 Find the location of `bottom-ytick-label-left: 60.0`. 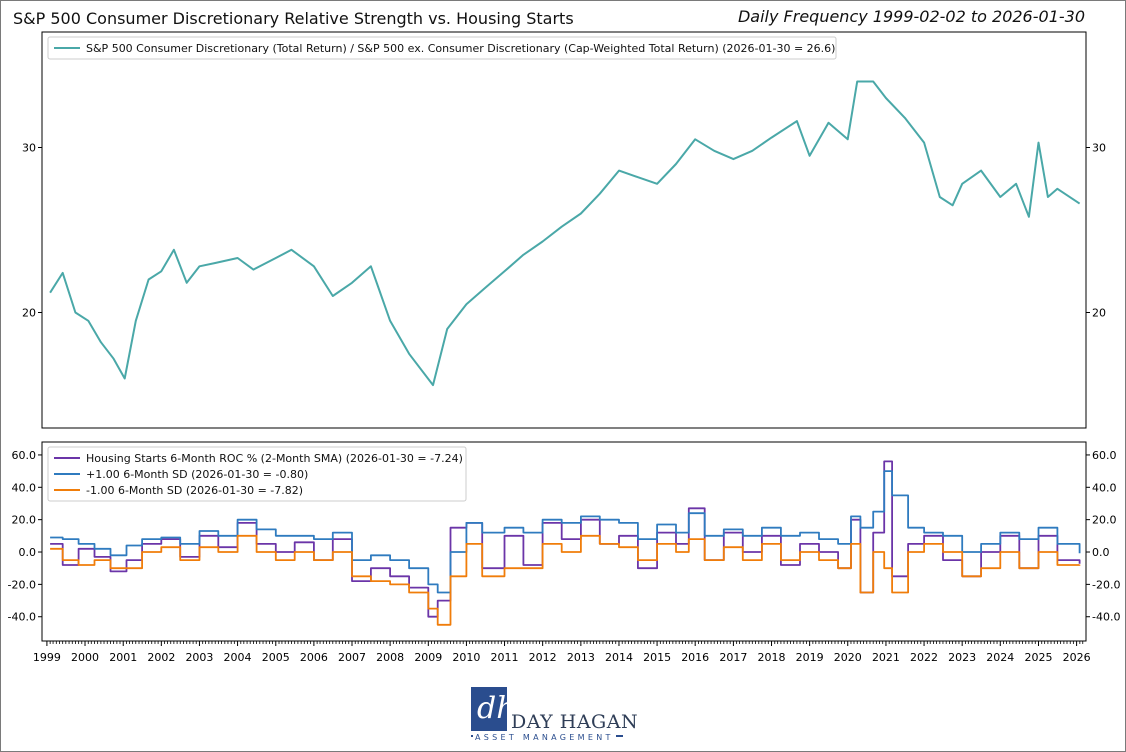

bottom-ytick-label-left: 60.0 is located at coordinates (24, 455).